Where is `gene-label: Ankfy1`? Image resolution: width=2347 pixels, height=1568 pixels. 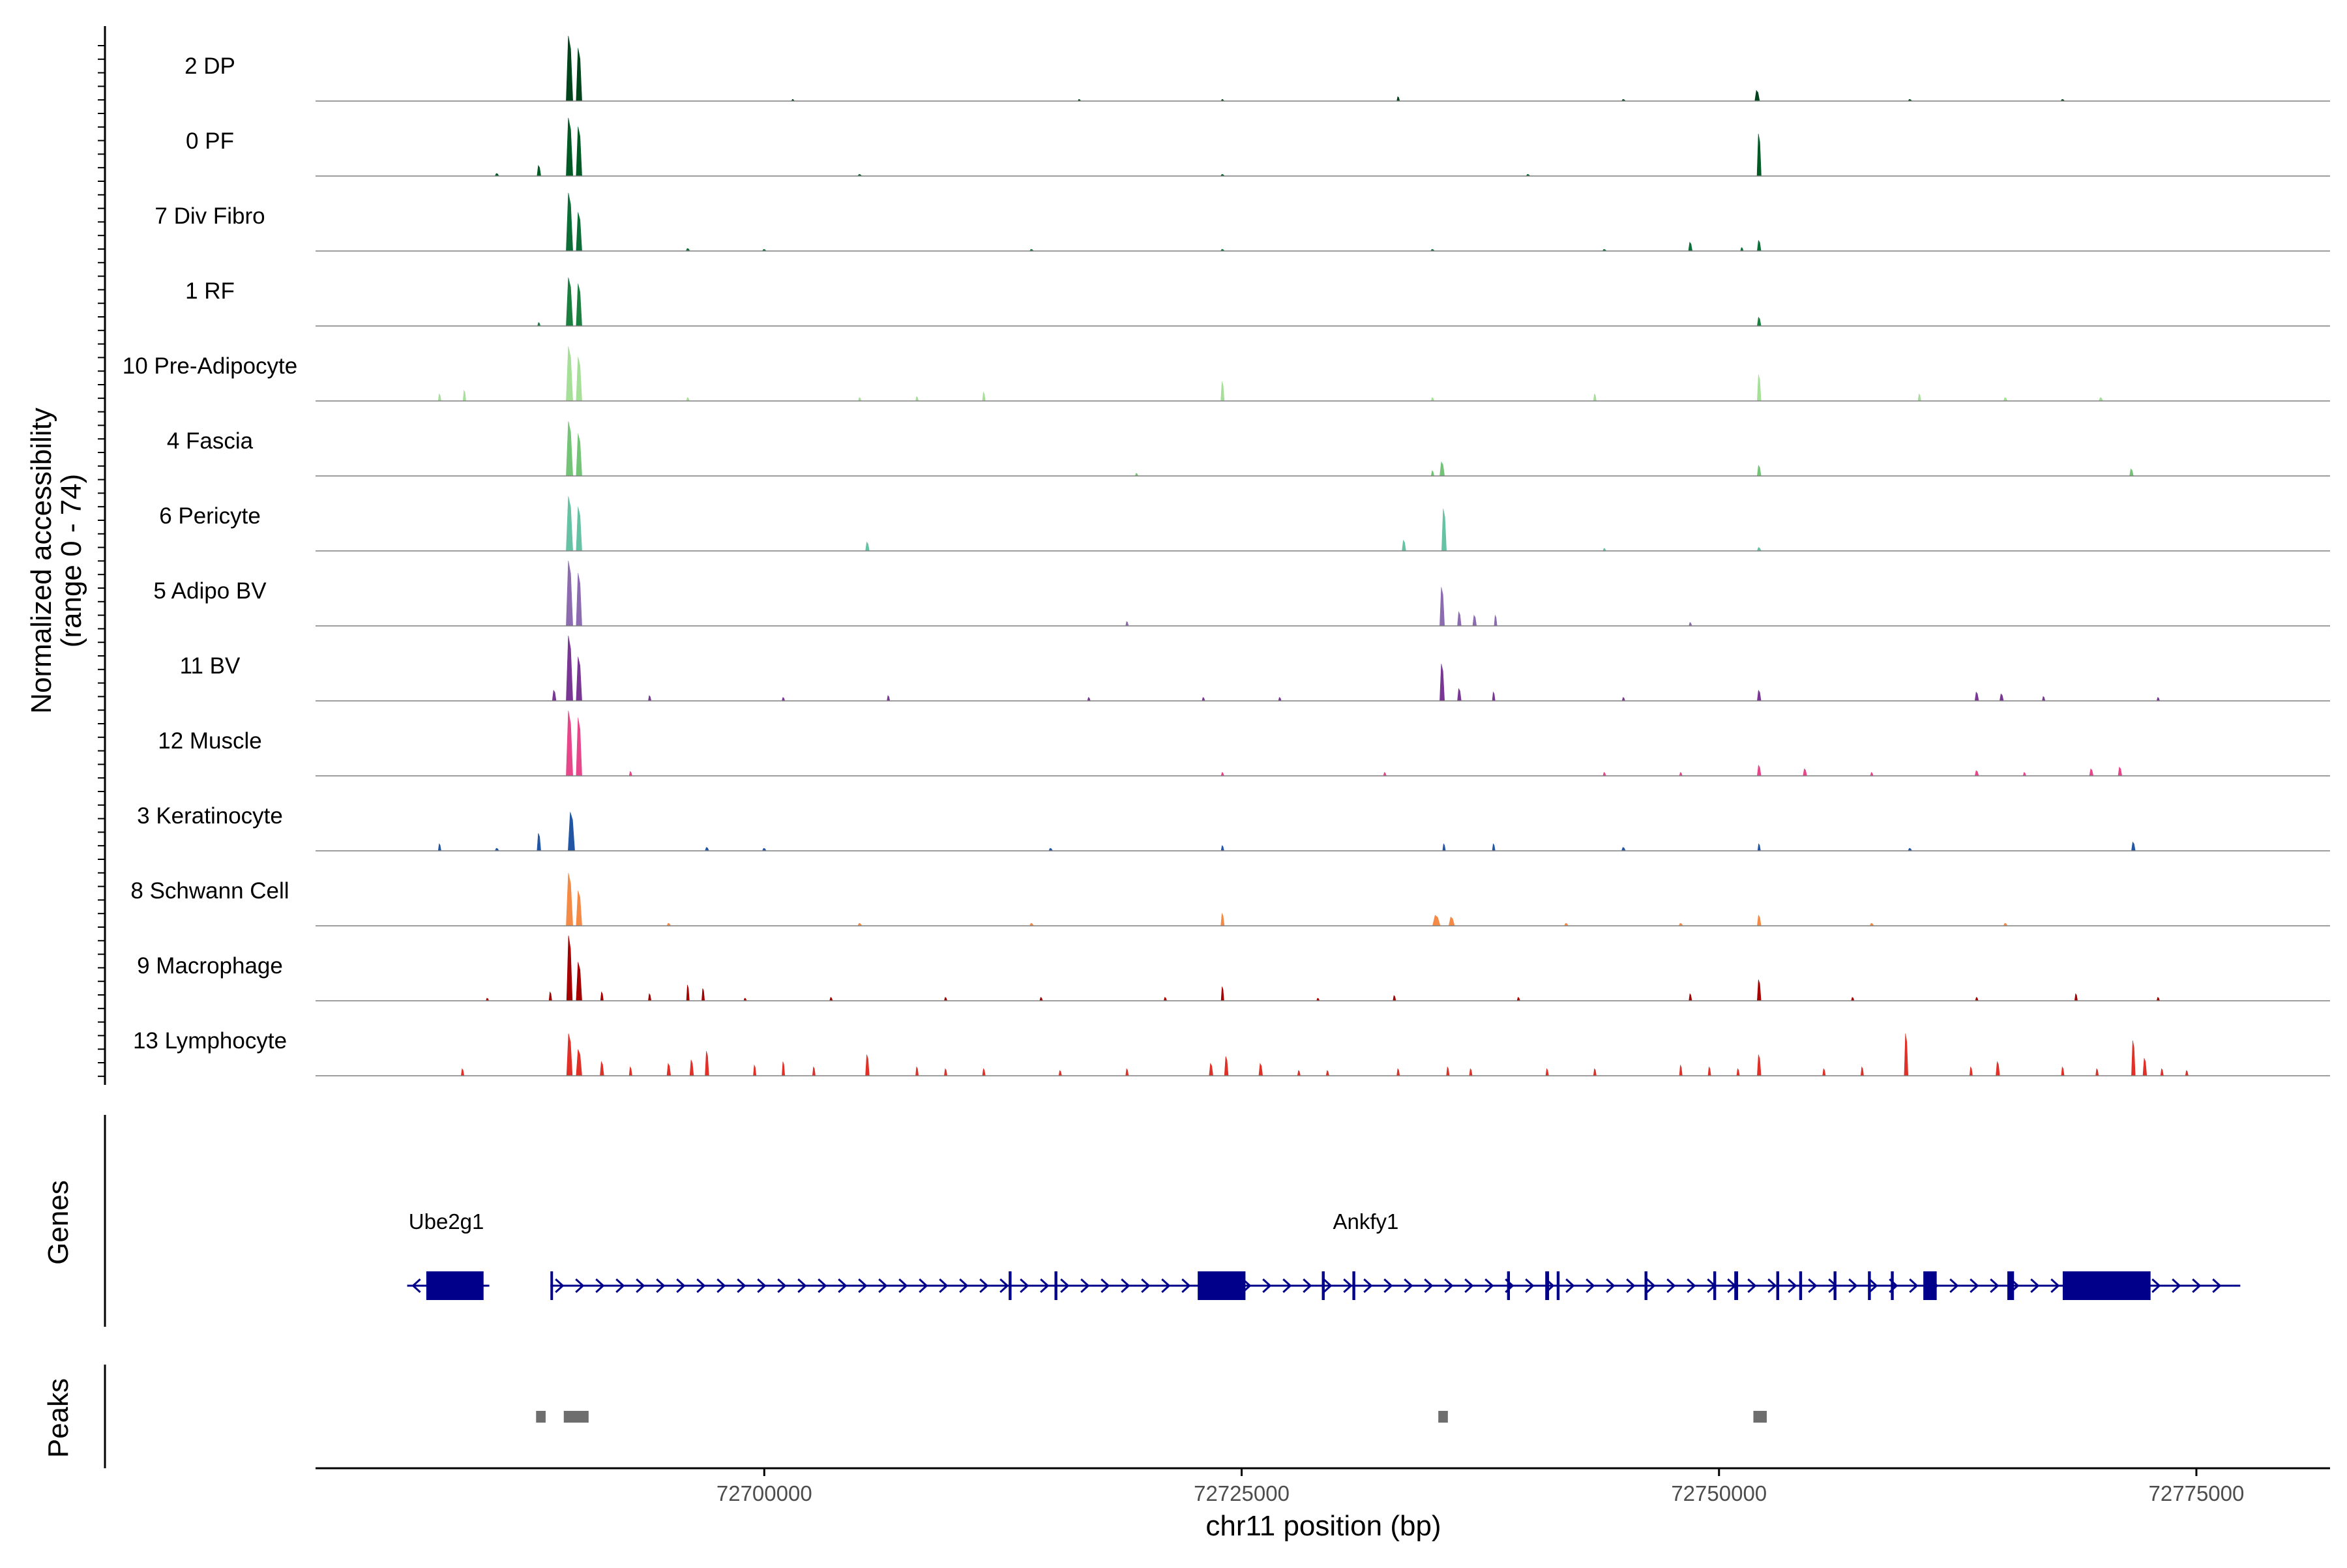
gene-label: Ankfy1 is located at coordinates (1365, 1222).